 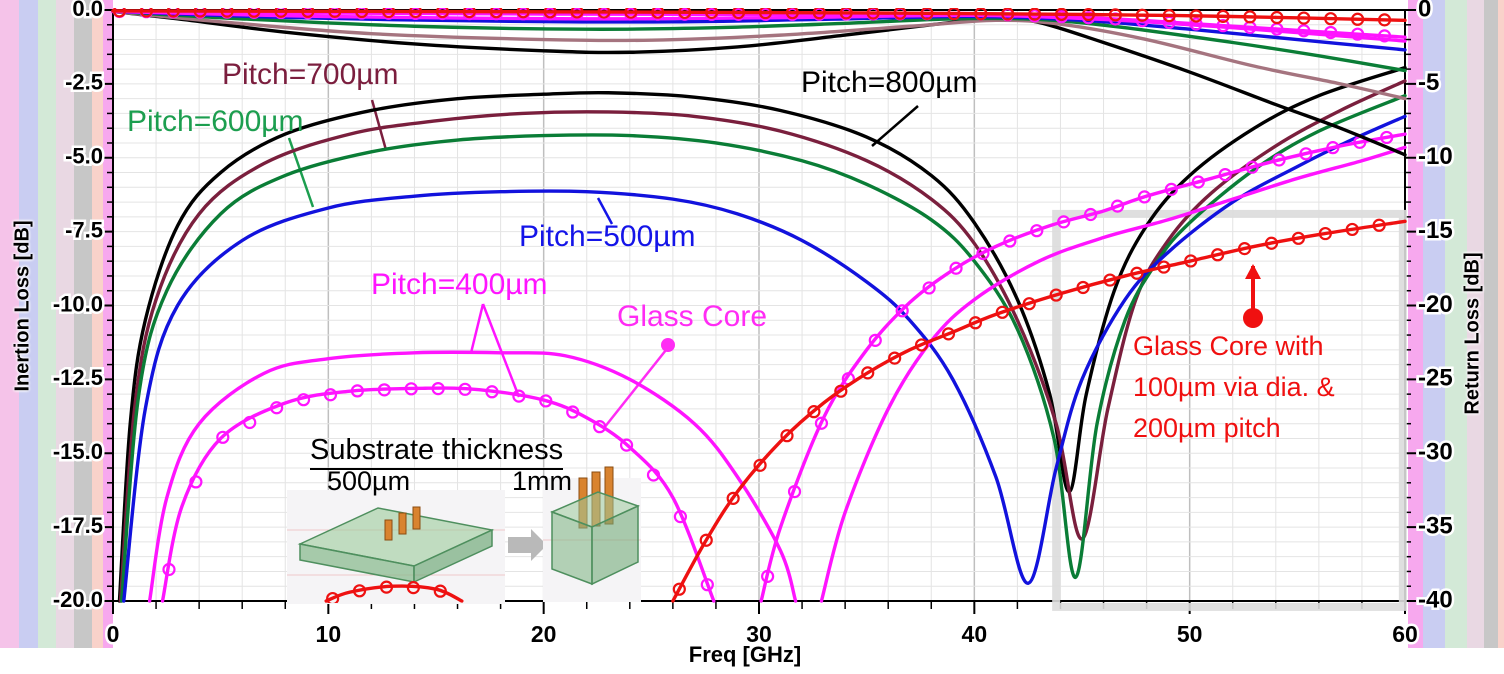 What do you see at coordinates (1435, 452) in the screenshot?
I see `right-tick-label: -30` at bounding box center [1435, 452].